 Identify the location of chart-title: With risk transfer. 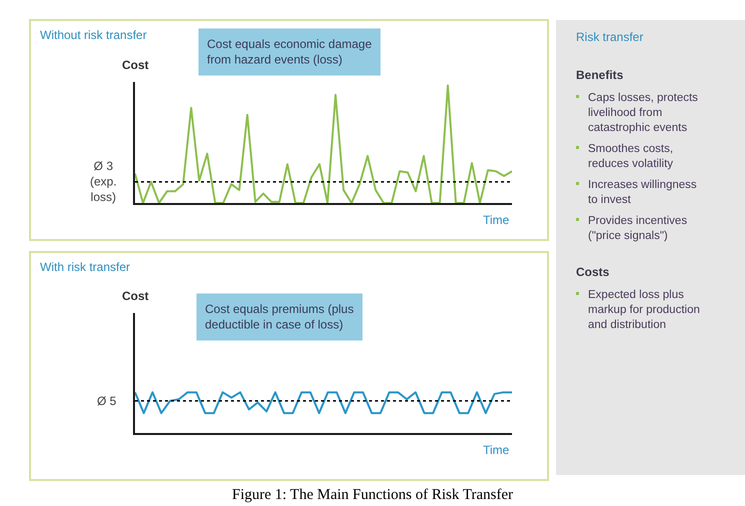
(85, 267).